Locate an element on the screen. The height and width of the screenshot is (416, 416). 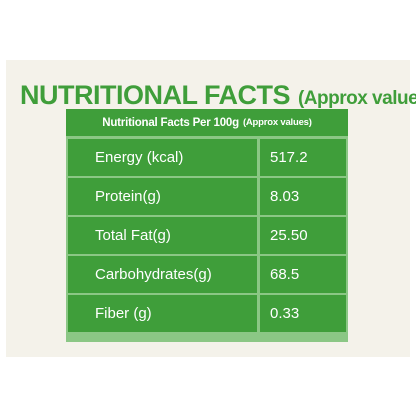
table-row: Total Fat(g) 25.50 is located at coordinates (207, 235).